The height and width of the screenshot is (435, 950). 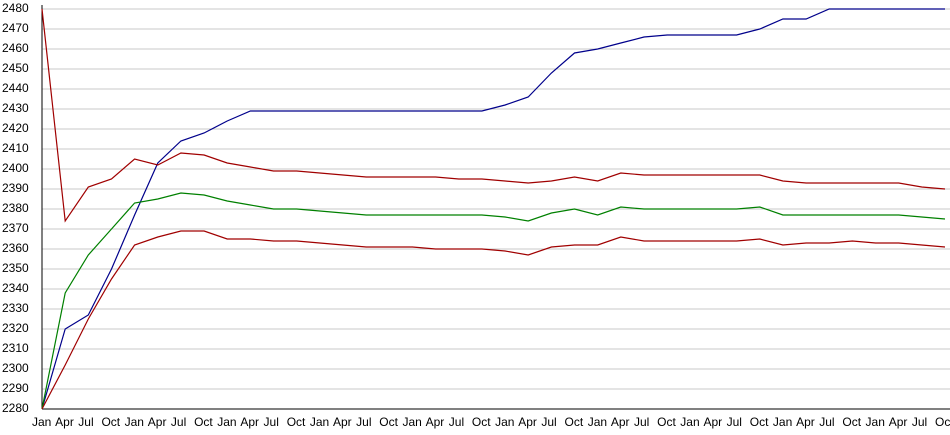 I want to click on y-tick-label: 2420, so click(x=15, y=128).